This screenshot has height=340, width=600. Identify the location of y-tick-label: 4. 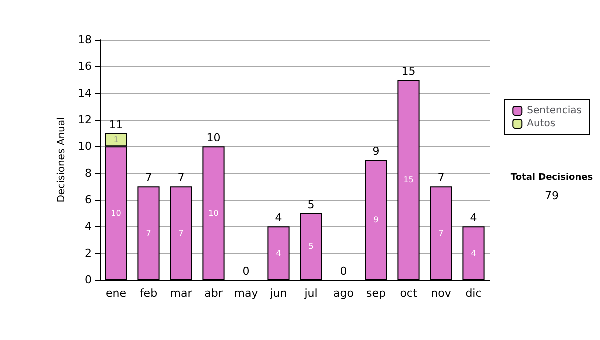
(88, 227).